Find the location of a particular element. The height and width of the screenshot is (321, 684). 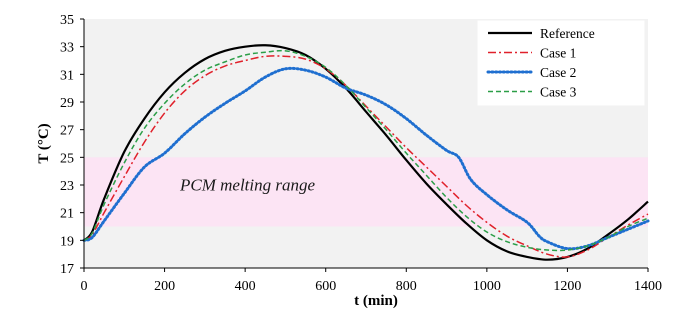

y-tick-label: 25 is located at coordinates (67, 158).